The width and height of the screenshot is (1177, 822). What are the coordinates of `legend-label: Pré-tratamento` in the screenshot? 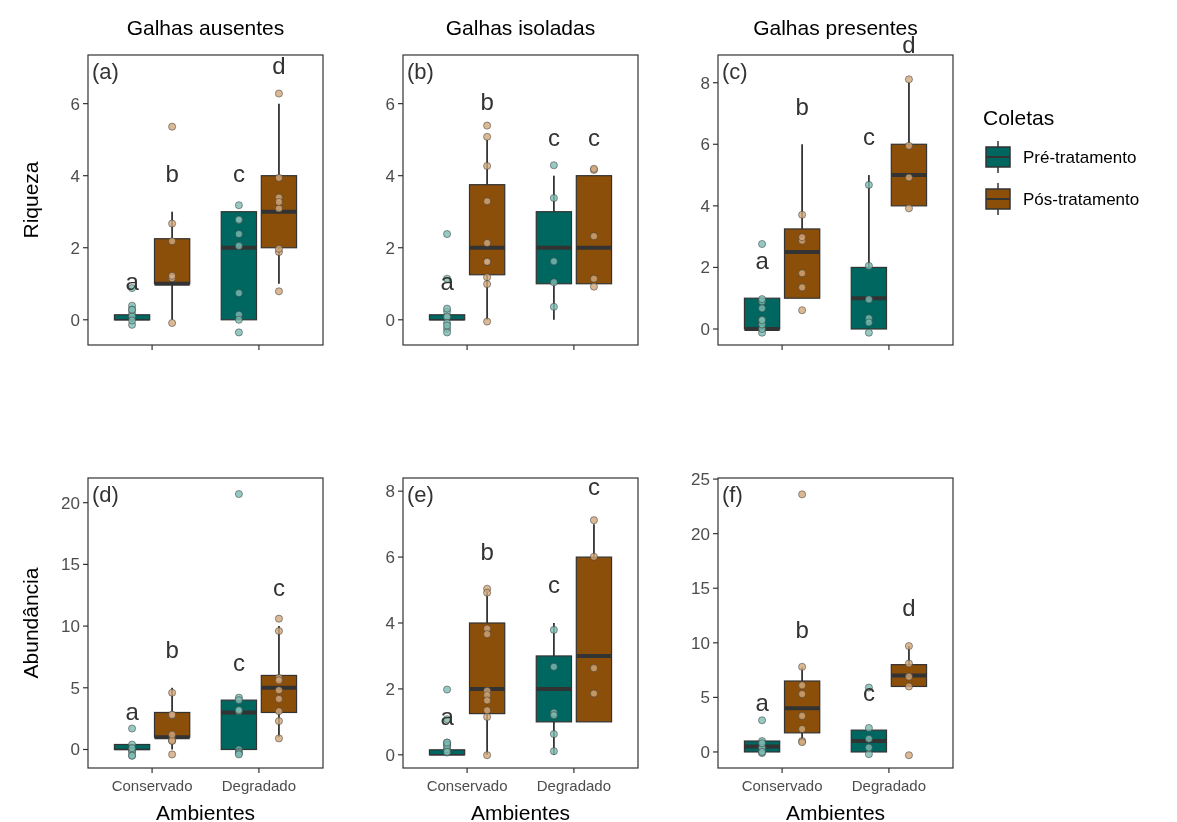 It's located at (1080, 157).